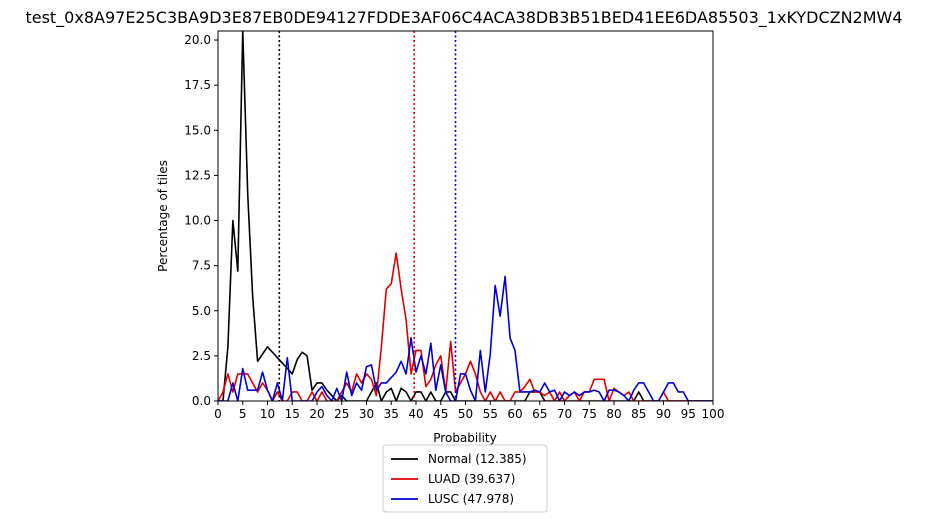 The width and height of the screenshot is (930, 522). I want to click on x-tick-label: 70, so click(564, 414).